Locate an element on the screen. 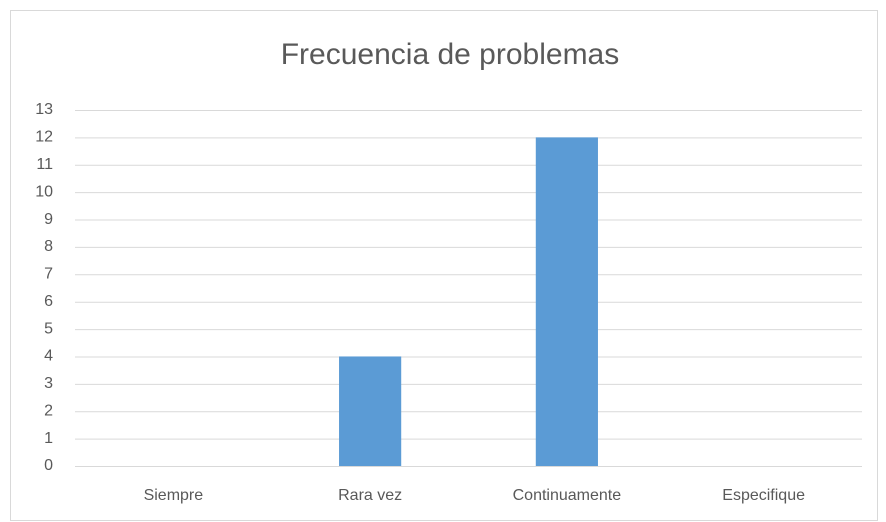 The width and height of the screenshot is (886, 522). x-tick-label: Continuamente is located at coordinates (567, 495).